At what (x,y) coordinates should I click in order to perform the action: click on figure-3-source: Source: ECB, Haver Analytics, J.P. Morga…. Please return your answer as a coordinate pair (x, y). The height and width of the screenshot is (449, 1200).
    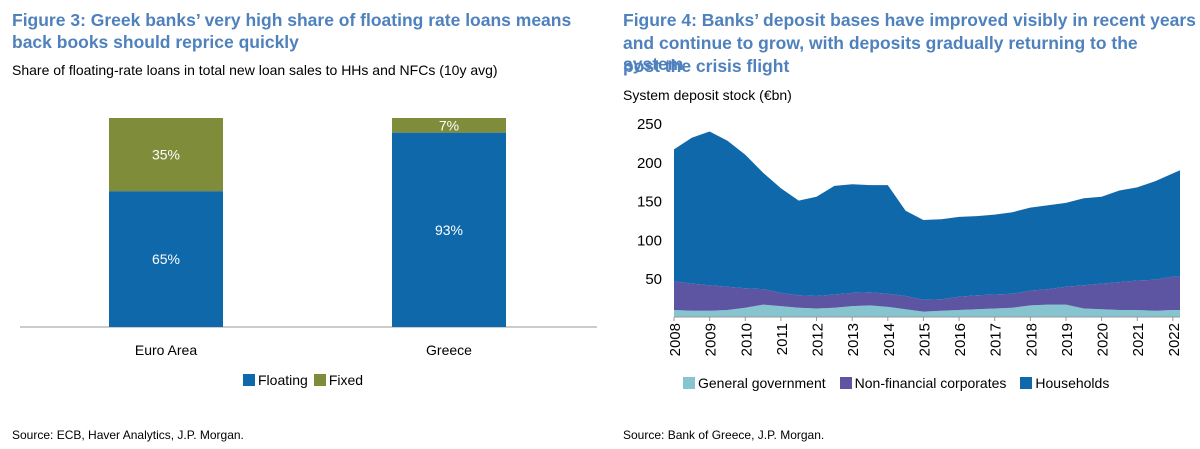
    Looking at the image, I should click on (128, 435).